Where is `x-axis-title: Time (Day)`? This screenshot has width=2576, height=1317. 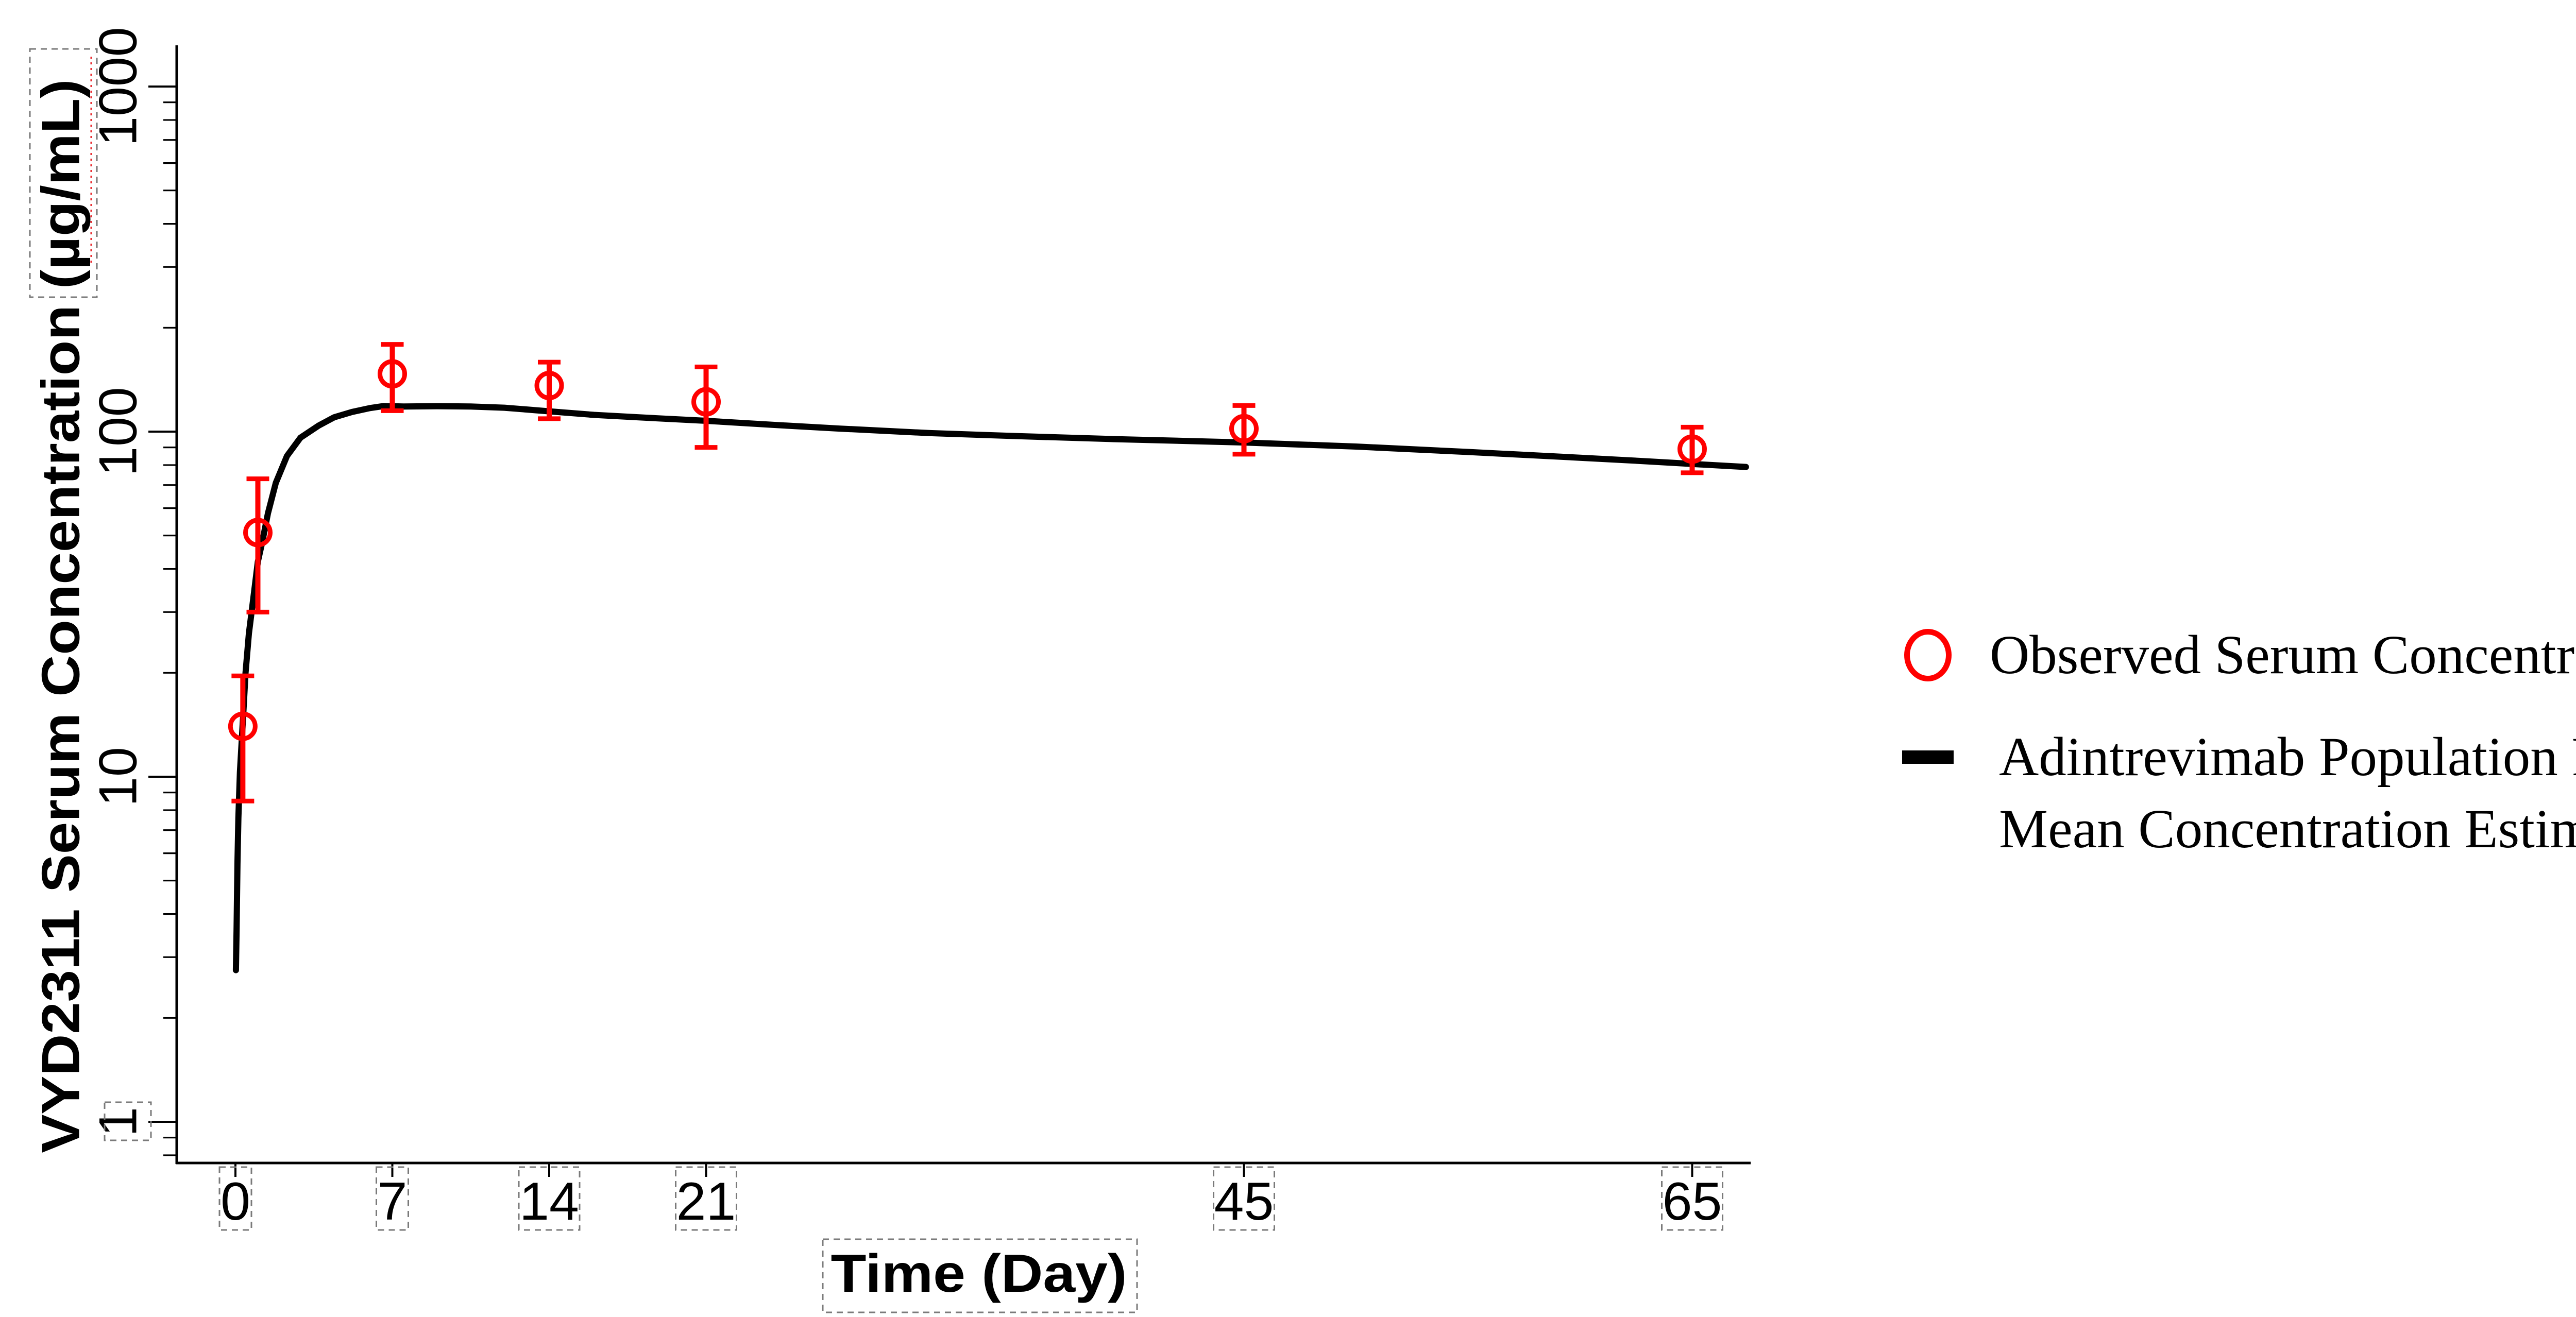
x-axis-title: Time (Day) is located at coordinates (979, 1274).